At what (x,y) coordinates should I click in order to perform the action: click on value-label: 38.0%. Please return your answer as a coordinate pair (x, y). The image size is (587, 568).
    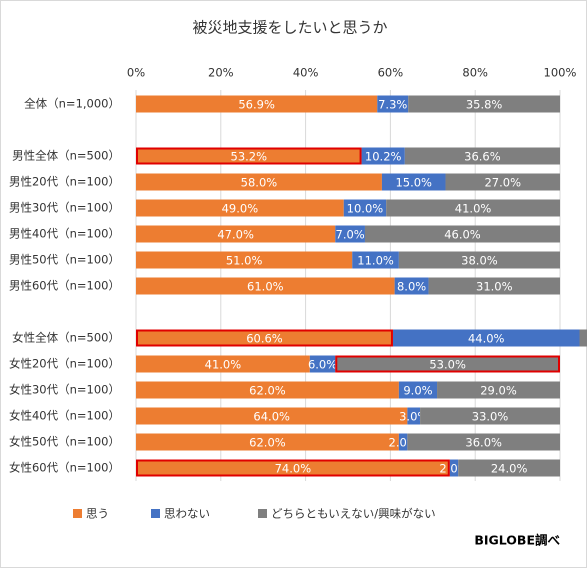
    Looking at the image, I should click on (479, 261).